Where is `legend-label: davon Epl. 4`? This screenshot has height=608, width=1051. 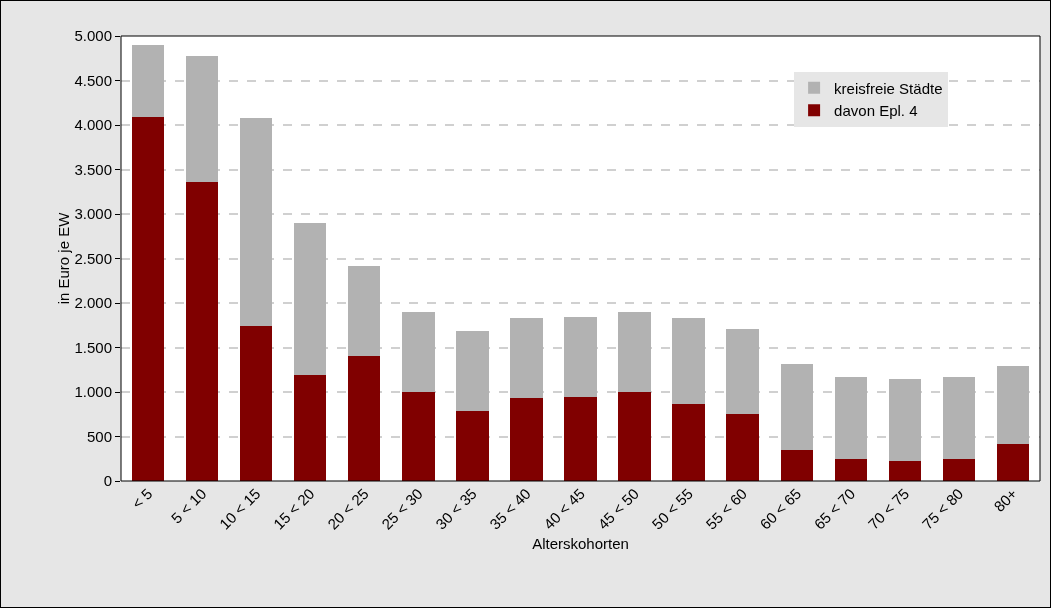
legend-label: davon Epl. 4 is located at coordinates (876, 111).